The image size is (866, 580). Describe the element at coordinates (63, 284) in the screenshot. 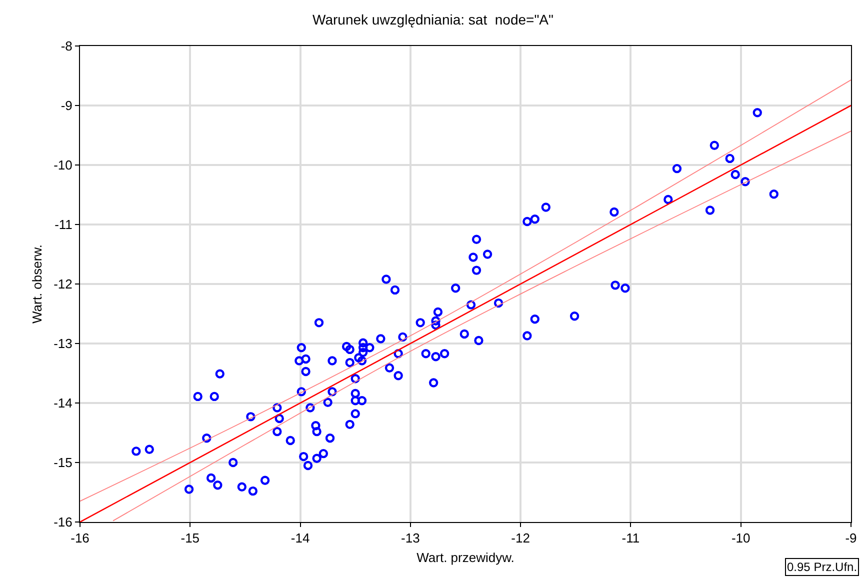

I see `y-tick-label: -12` at that location.